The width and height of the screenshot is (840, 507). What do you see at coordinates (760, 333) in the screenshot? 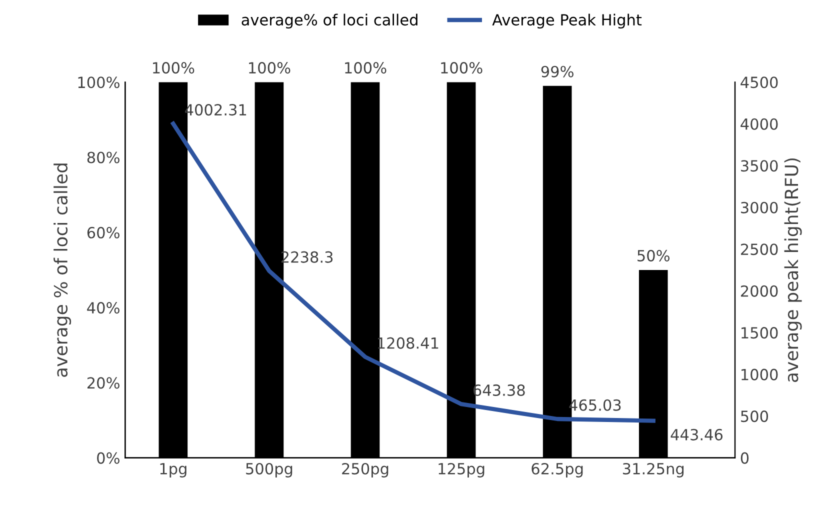
I see `y2-tick-label: 1500` at bounding box center [760, 333].